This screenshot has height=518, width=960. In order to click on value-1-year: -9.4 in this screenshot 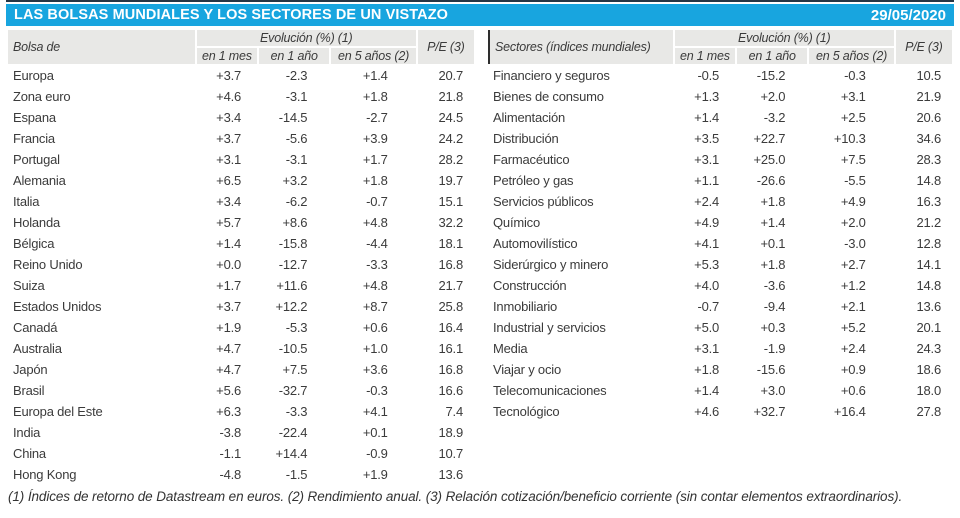, I will do `click(774, 306)`.